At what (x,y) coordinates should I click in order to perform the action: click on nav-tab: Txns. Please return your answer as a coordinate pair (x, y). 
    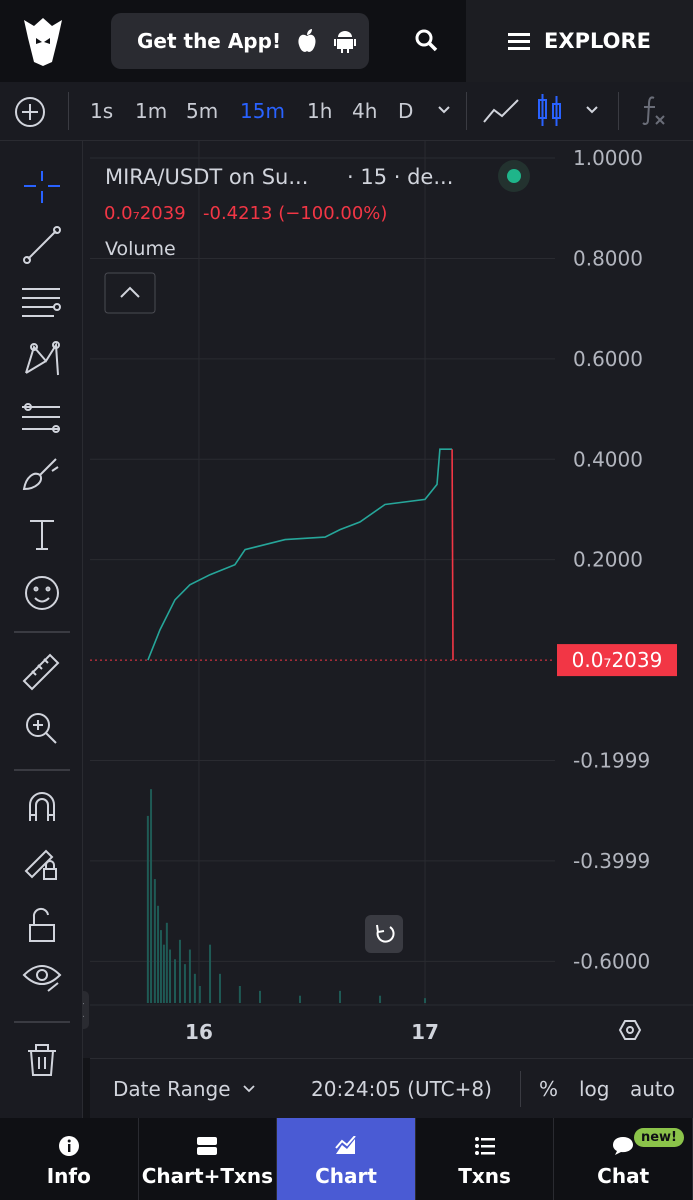
    Looking at the image, I should click on (485, 1159).